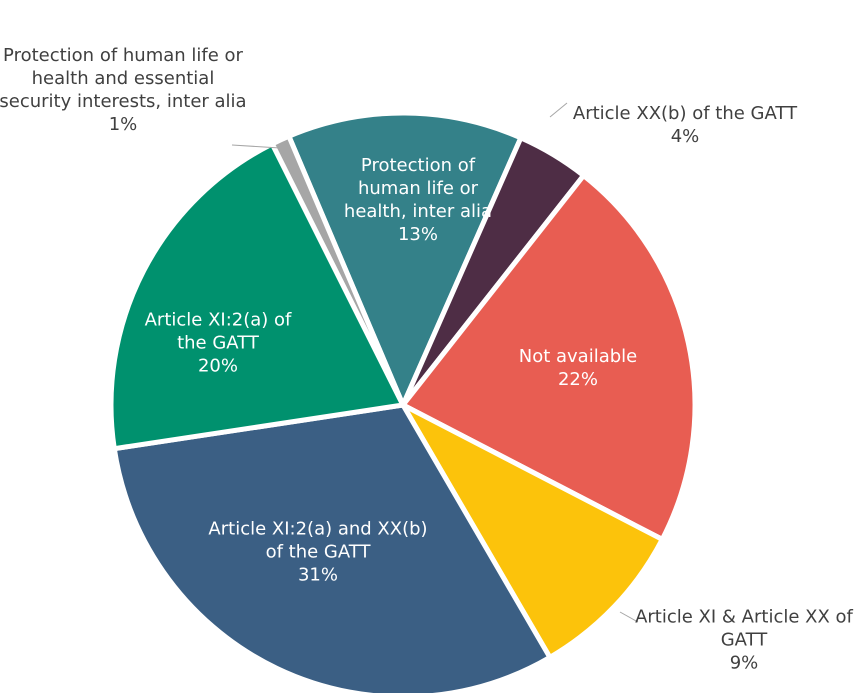 This screenshot has height=693, width=854. Describe the element at coordinates (123, 124) in the screenshot. I see `value-label: 1%` at that location.